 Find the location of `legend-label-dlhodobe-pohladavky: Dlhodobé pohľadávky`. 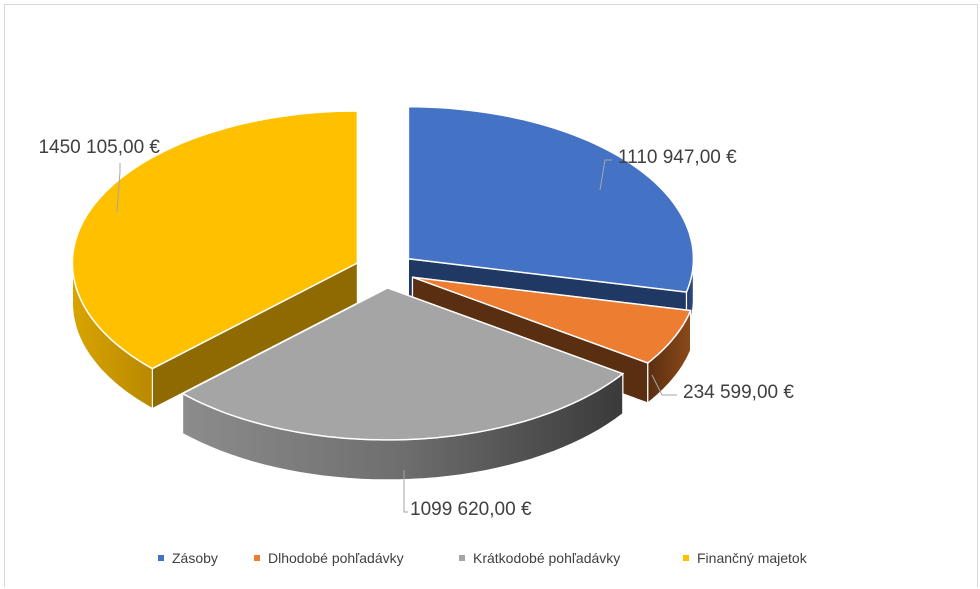

legend-label-dlhodobe-pohladavky: Dlhodobé pohľadávky is located at coordinates (336, 558).